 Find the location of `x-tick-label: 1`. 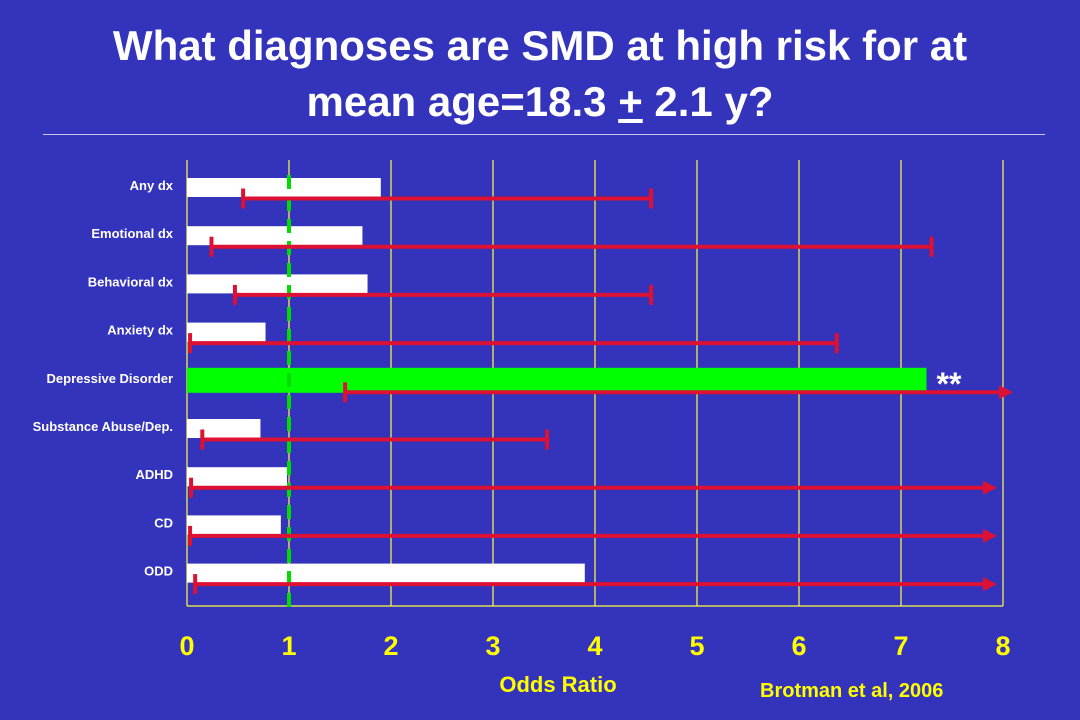

x-tick-label: 1 is located at coordinates (288, 646).